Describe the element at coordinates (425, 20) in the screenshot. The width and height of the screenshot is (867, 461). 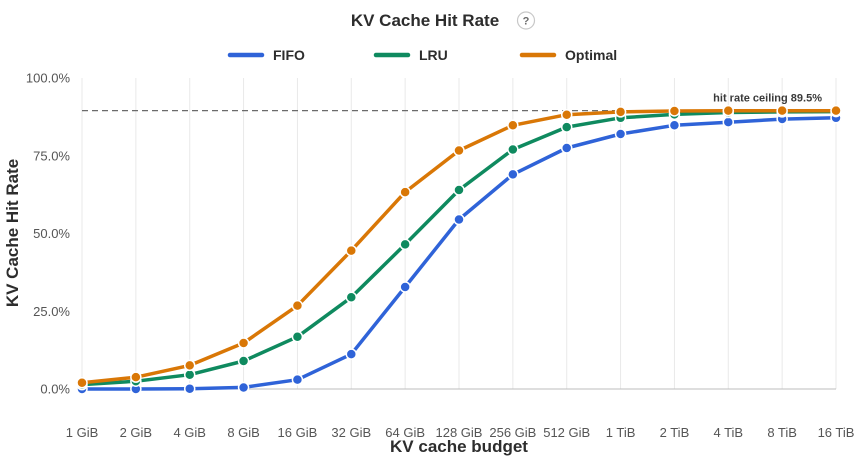
I see `chart-title: KV Cache Hit Rate` at that location.